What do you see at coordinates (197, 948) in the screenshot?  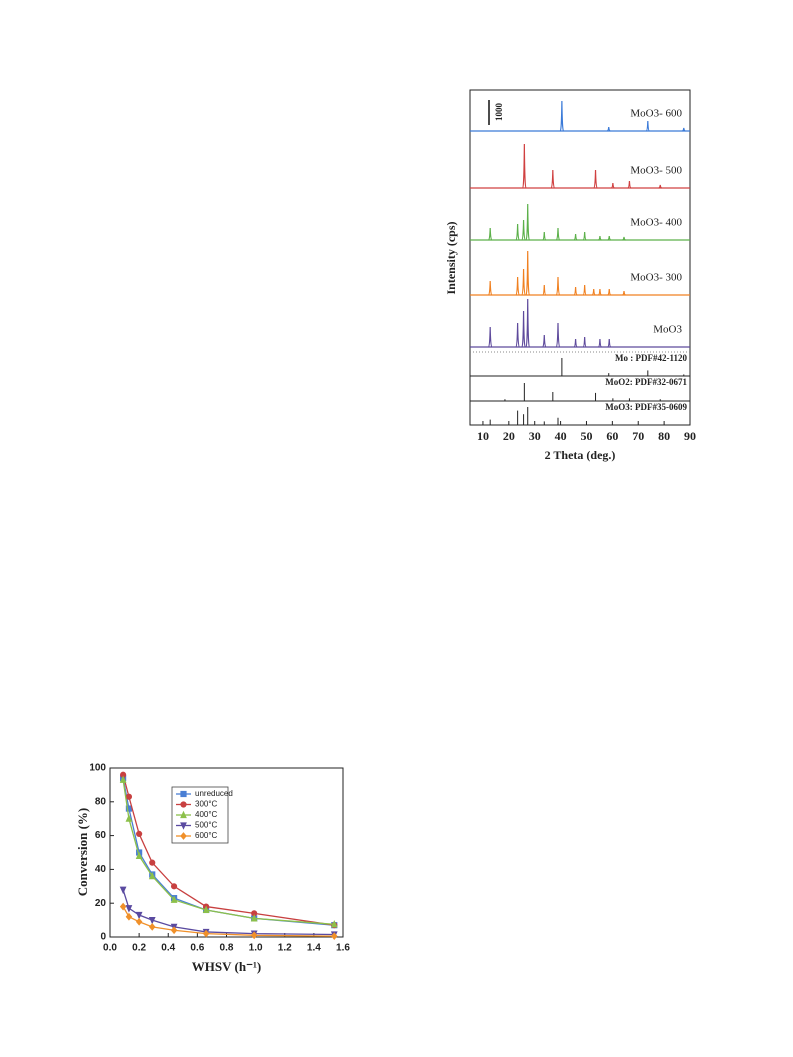 I see `x-tick-label: 0.6` at bounding box center [197, 948].